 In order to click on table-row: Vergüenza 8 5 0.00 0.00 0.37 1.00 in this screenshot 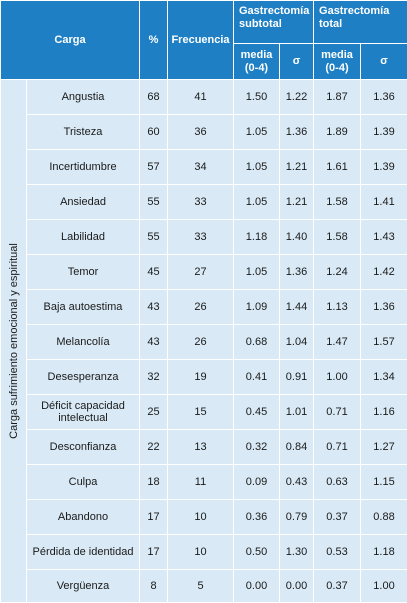, I will do `click(204, 586)`.